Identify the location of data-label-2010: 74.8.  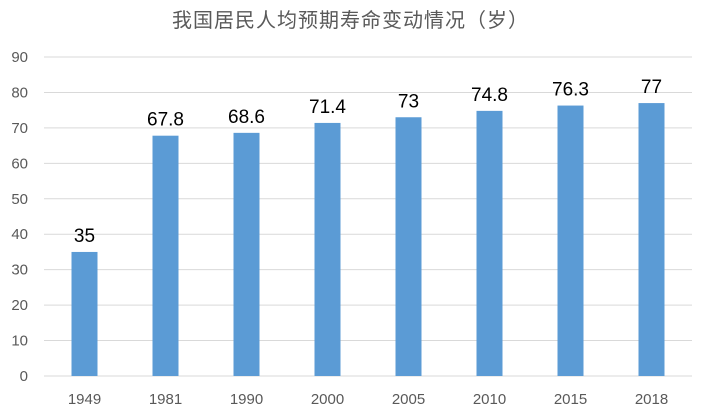
(489, 95).